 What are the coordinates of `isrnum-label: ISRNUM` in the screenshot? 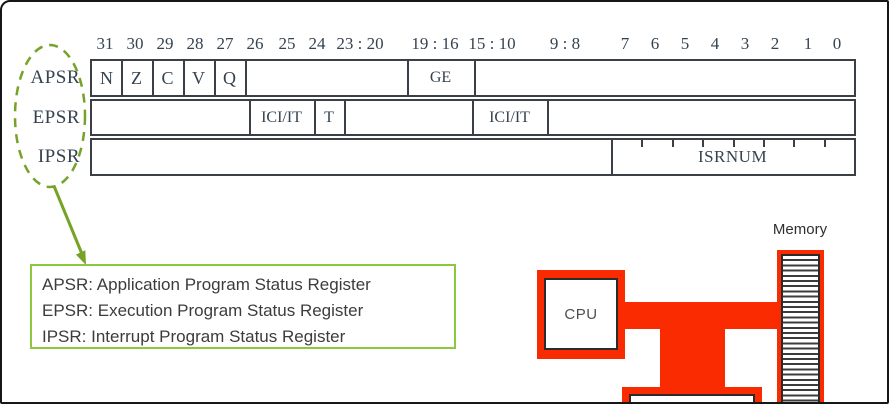 It's located at (732, 156).